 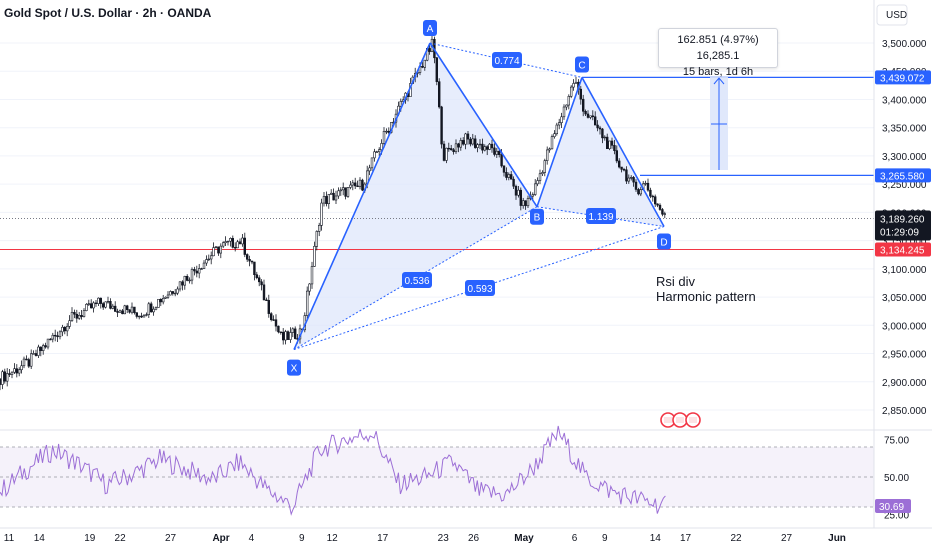 What do you see at coordinates (718, 48) in the screenshot?
I see `measure-line-1: 162.851 (4.97%) 16,285.1` at bounding box center [718, 48].